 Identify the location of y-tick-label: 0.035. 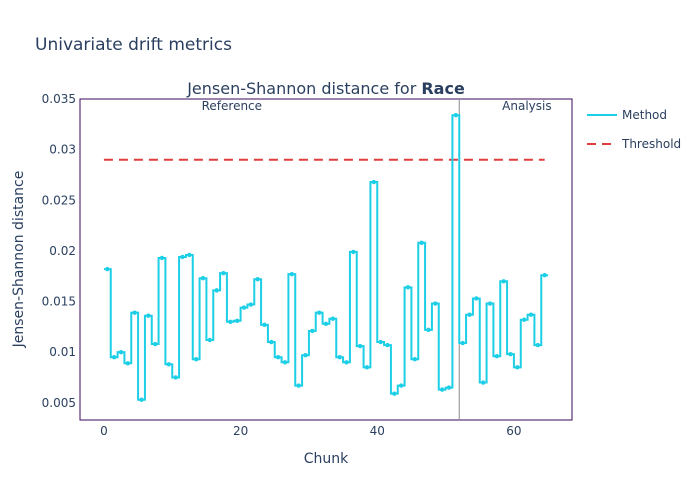
(59, 99).